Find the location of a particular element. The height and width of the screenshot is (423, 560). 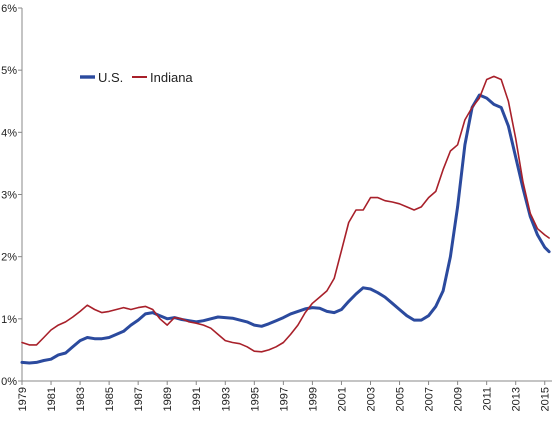

x-tick-label: 1985 is located at coordinates (110, 399).